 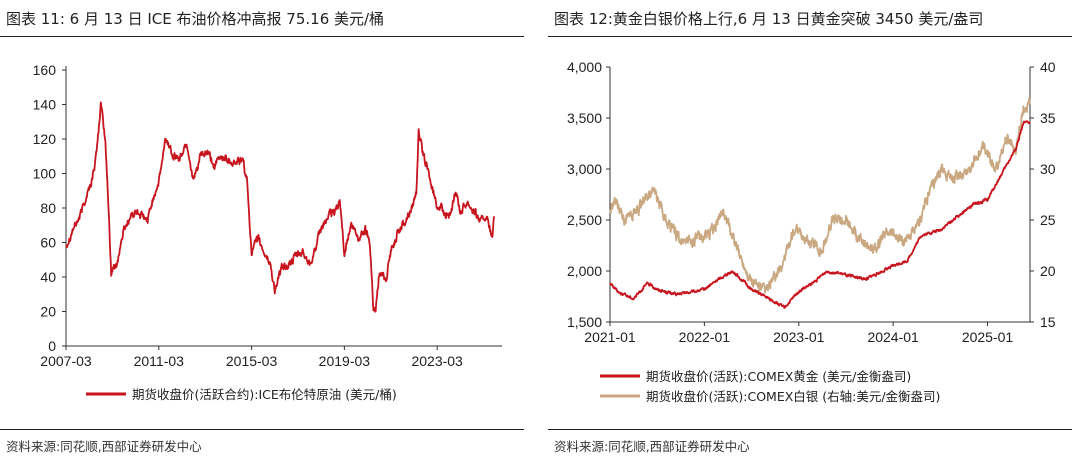 What do you see at coordinates (584, 322) in the screenshot?
I see `y-left-tick-label: 1,500` at bounding box center [584, 322].